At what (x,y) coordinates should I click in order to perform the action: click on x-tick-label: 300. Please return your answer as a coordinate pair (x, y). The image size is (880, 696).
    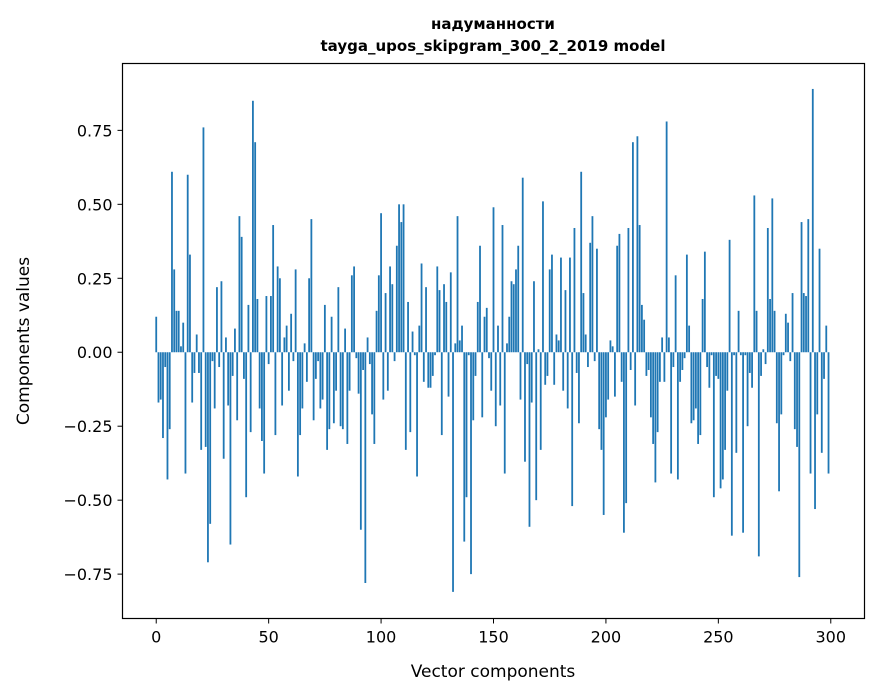
    Looking at the image, I should click on (830, 637).